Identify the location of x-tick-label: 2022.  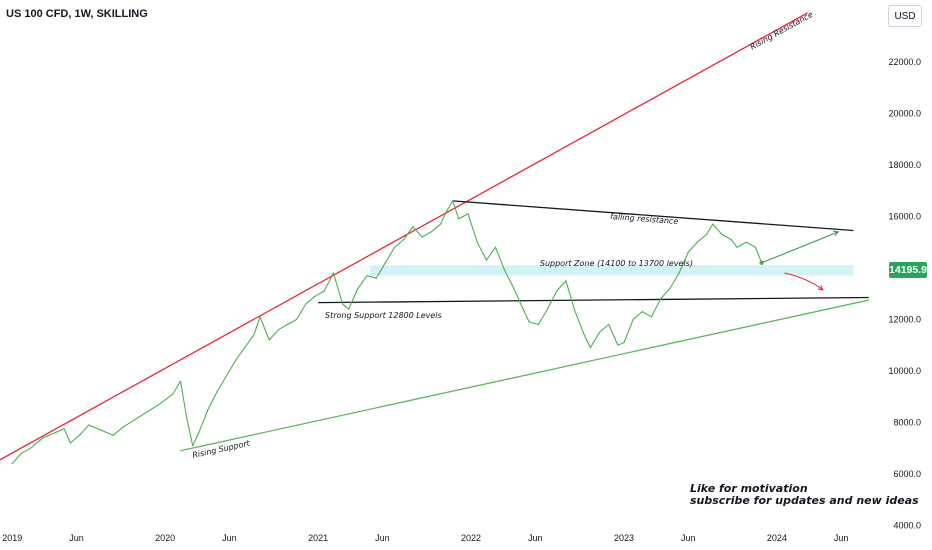
(471, 538).